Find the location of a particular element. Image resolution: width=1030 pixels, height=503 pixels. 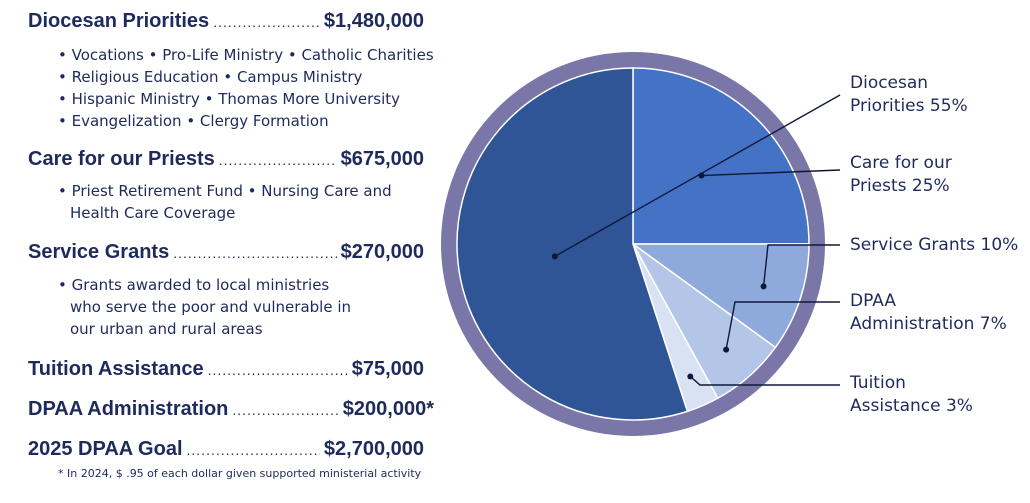

list-row-diocesan-priorities: Diocesan Priorities $1,480,000 is located at coordinates (226, 21).